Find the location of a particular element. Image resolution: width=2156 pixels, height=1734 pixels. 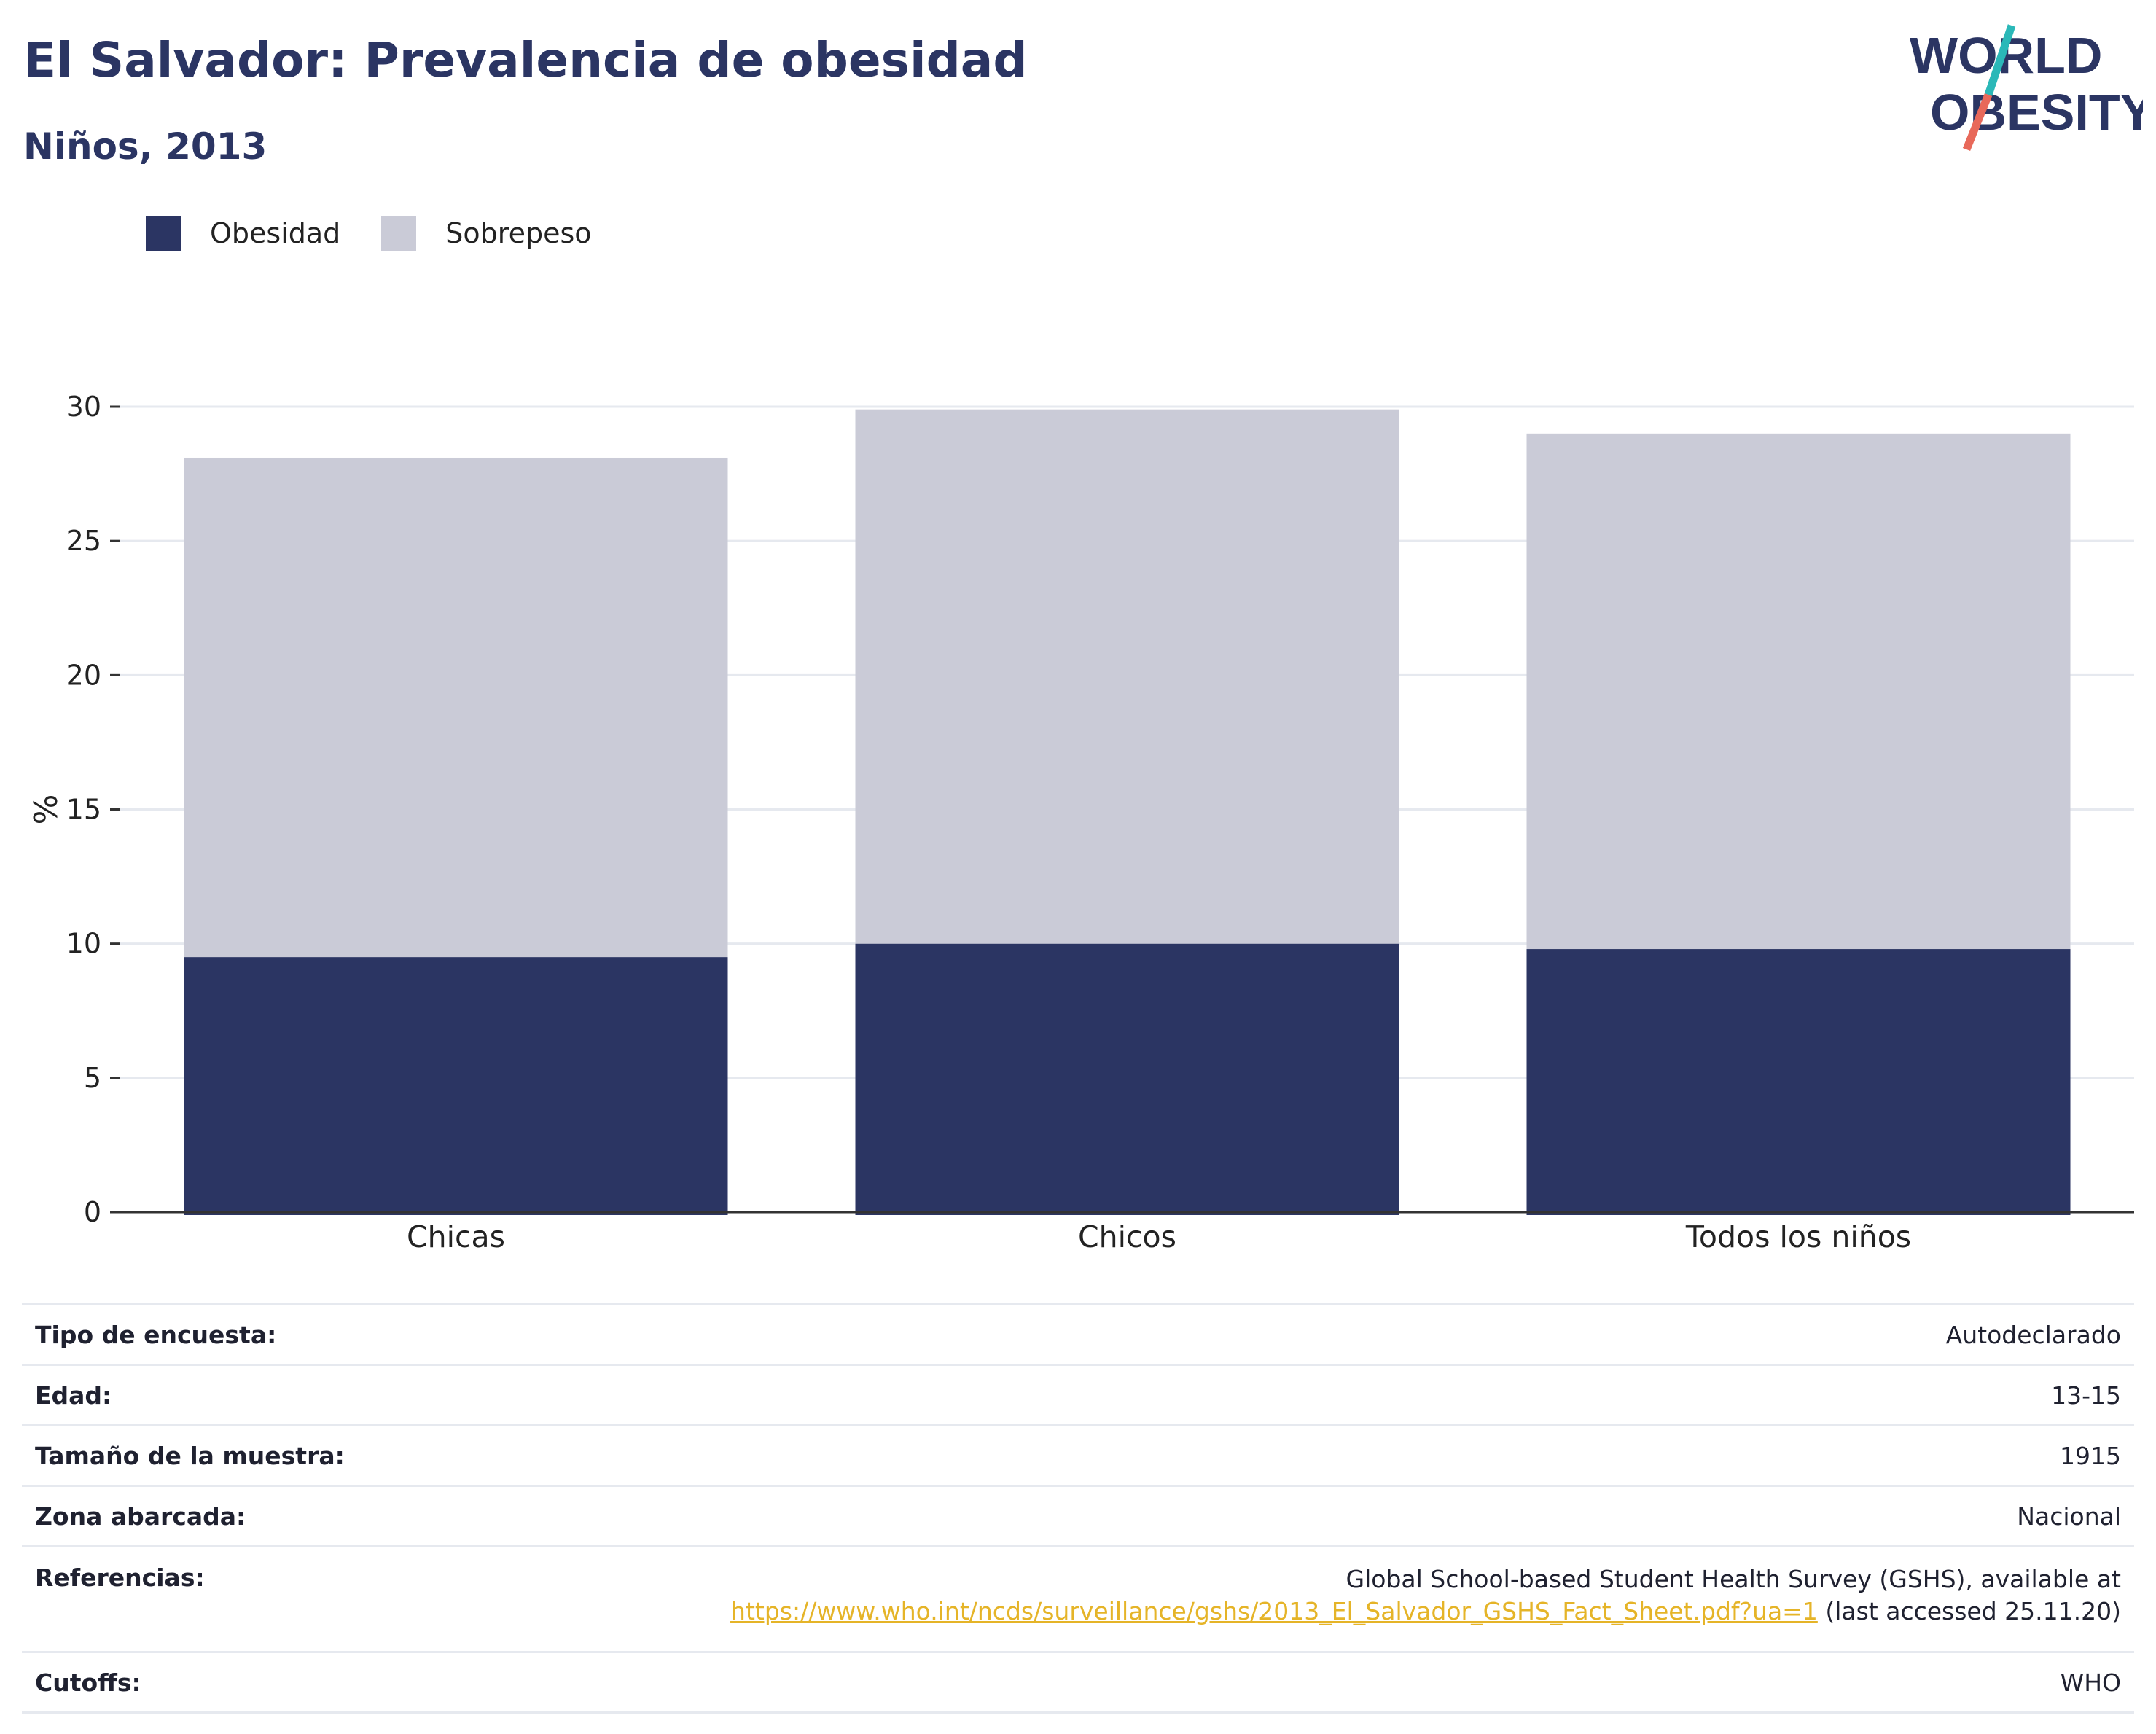

world-obesity-logo: WORLD OBESITY is located at coordinates (2027, 88).